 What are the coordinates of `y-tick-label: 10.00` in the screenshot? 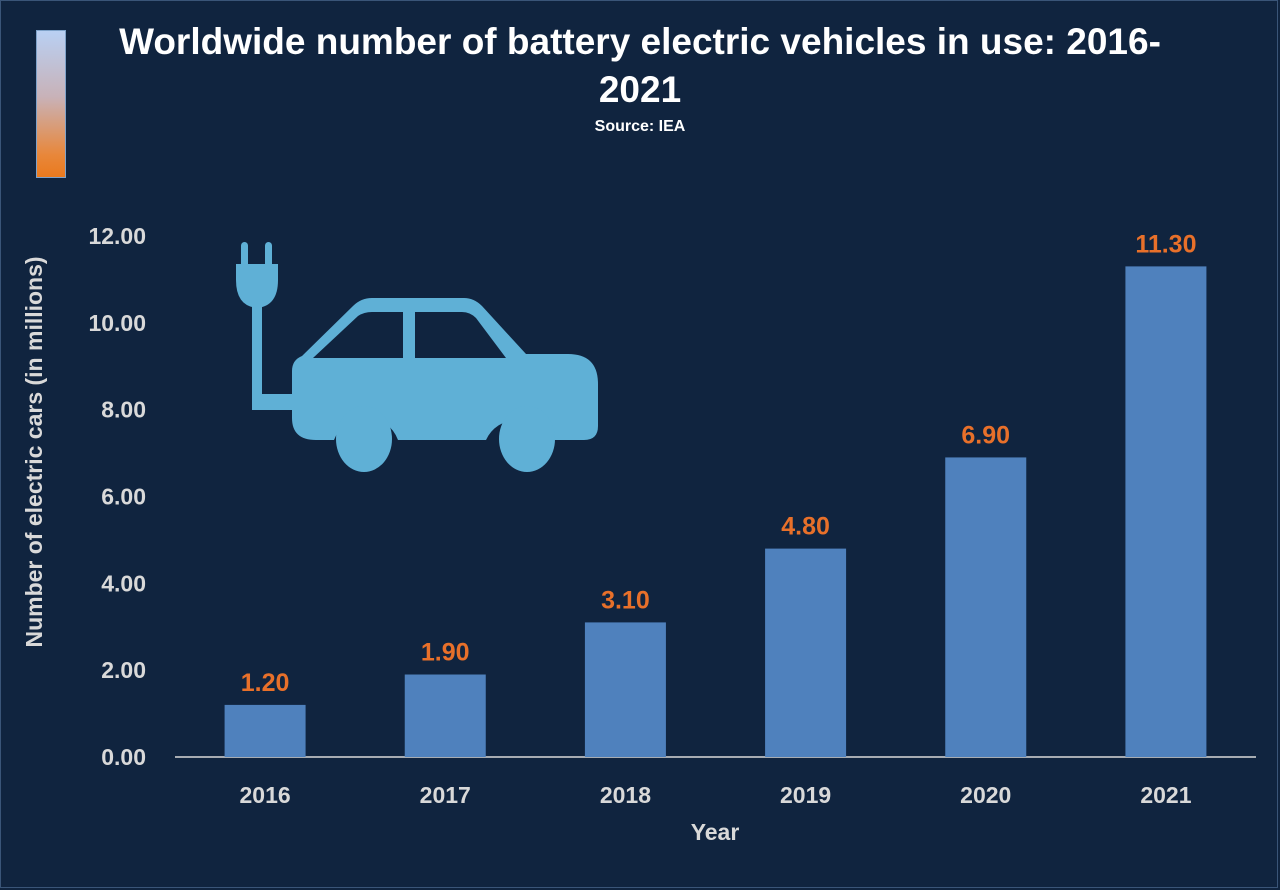 It's located at (117, 323).